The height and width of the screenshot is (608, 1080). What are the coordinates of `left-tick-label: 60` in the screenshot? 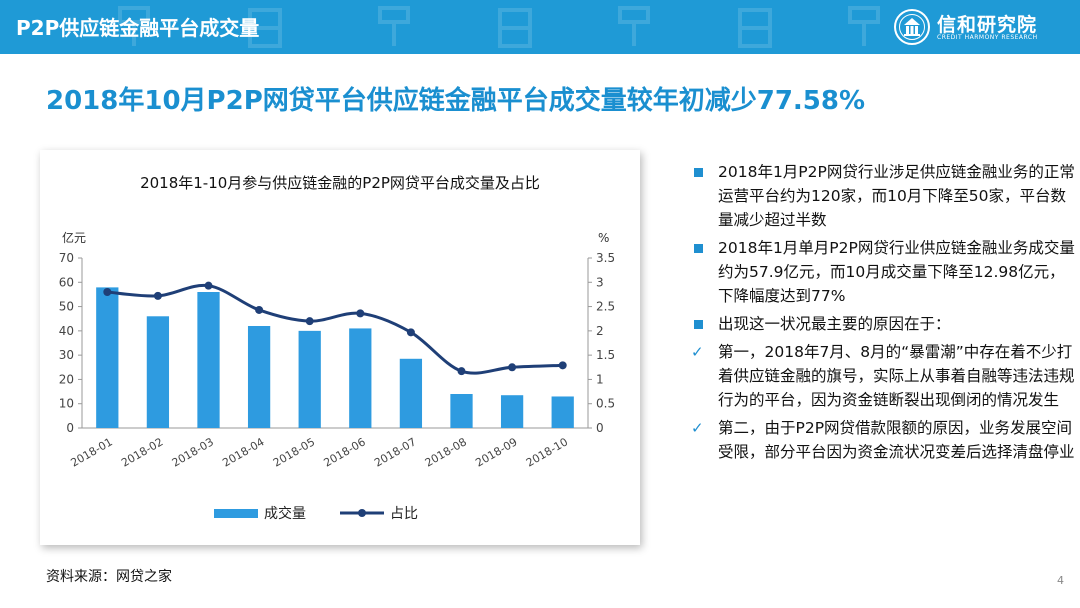 It's located at (66, 282).